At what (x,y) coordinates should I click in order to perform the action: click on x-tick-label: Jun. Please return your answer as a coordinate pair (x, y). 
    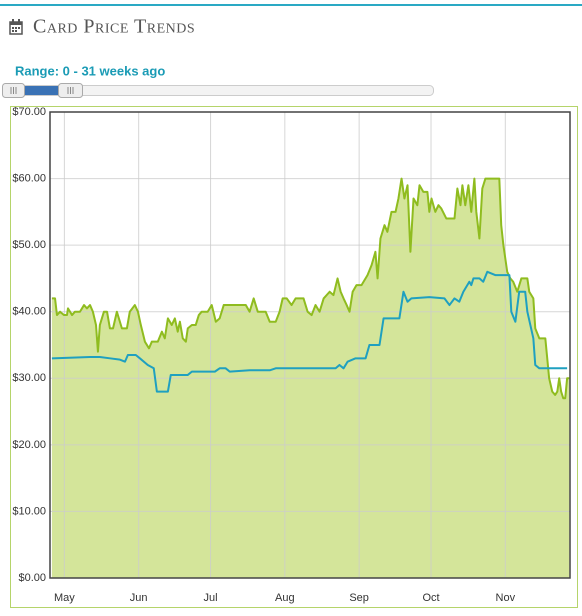
    Looking at the image, I should click on (139, 598).